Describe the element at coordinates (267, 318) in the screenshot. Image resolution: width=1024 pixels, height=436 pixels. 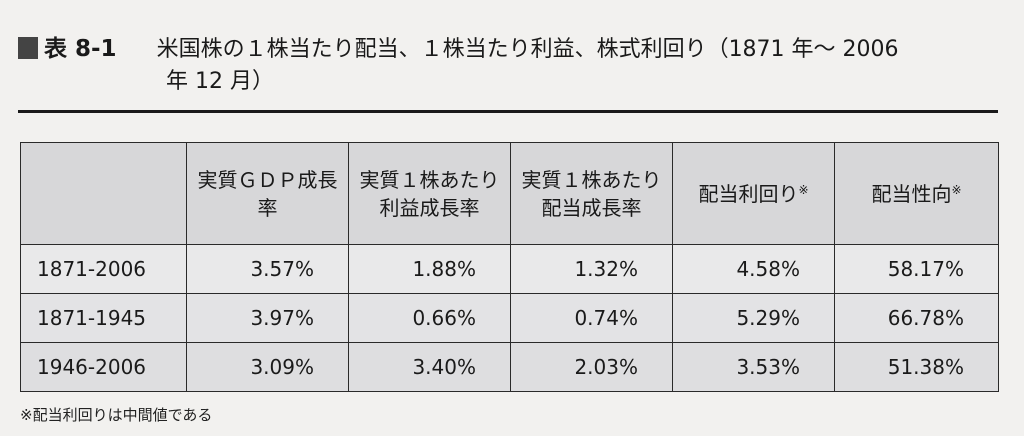
I see `table-cell: 3.97%` at that location.